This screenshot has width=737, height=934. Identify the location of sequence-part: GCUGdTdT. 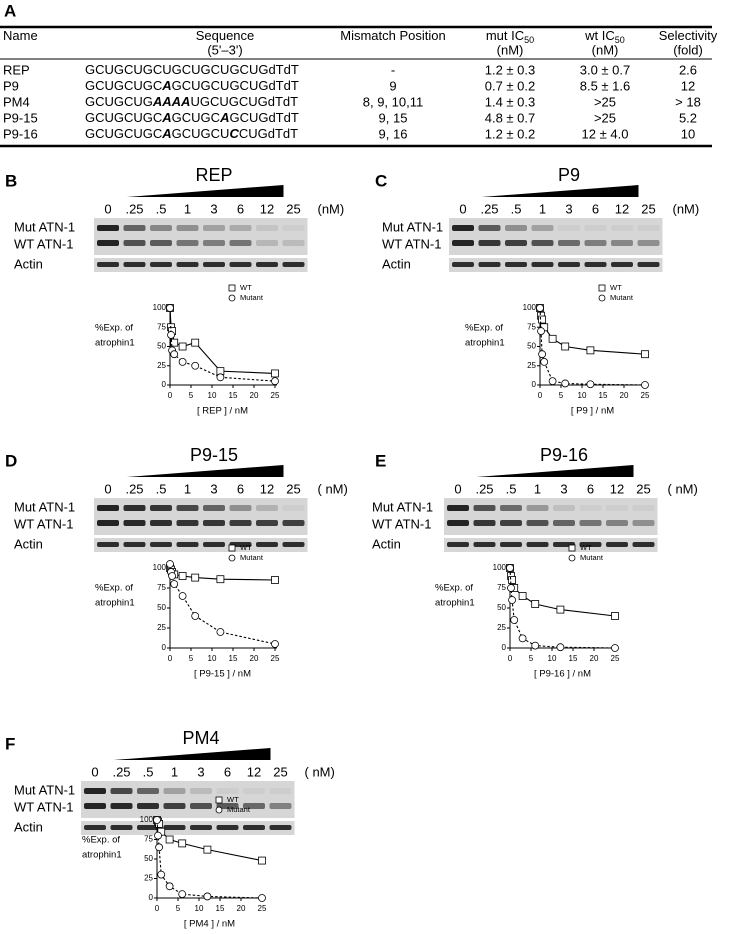
(263, 117).